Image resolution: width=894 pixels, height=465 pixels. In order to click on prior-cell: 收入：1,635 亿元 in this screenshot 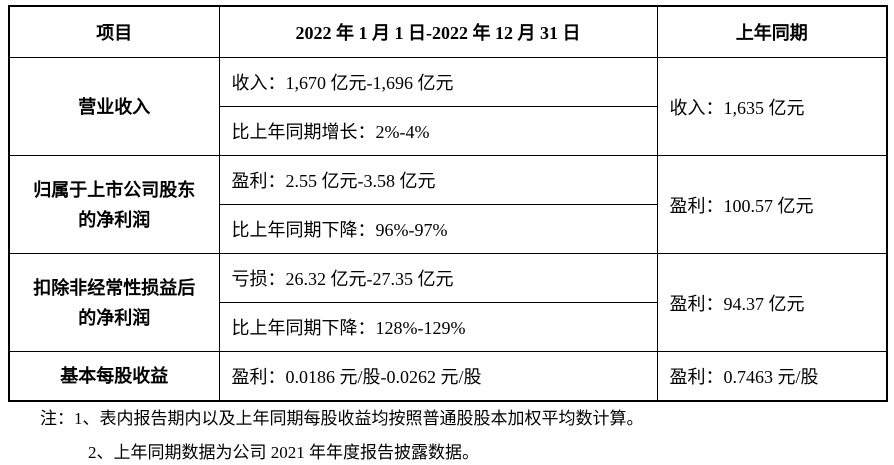, I will do `click(772, 106)`.